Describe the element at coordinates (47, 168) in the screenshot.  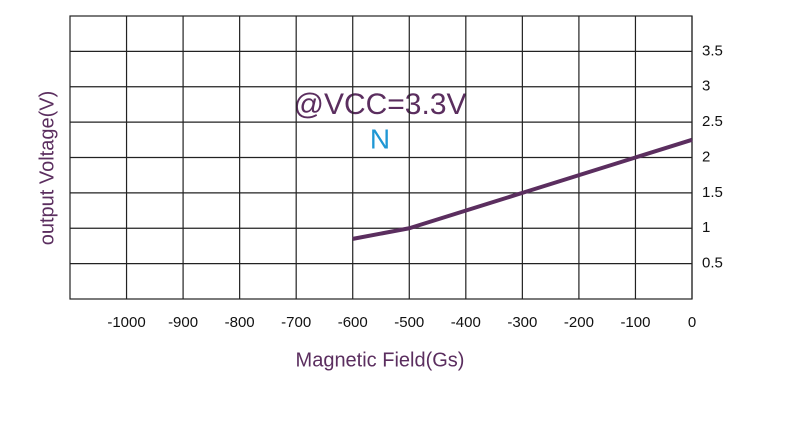
I see `y-axis-label: output Voltage(V)` at that location.